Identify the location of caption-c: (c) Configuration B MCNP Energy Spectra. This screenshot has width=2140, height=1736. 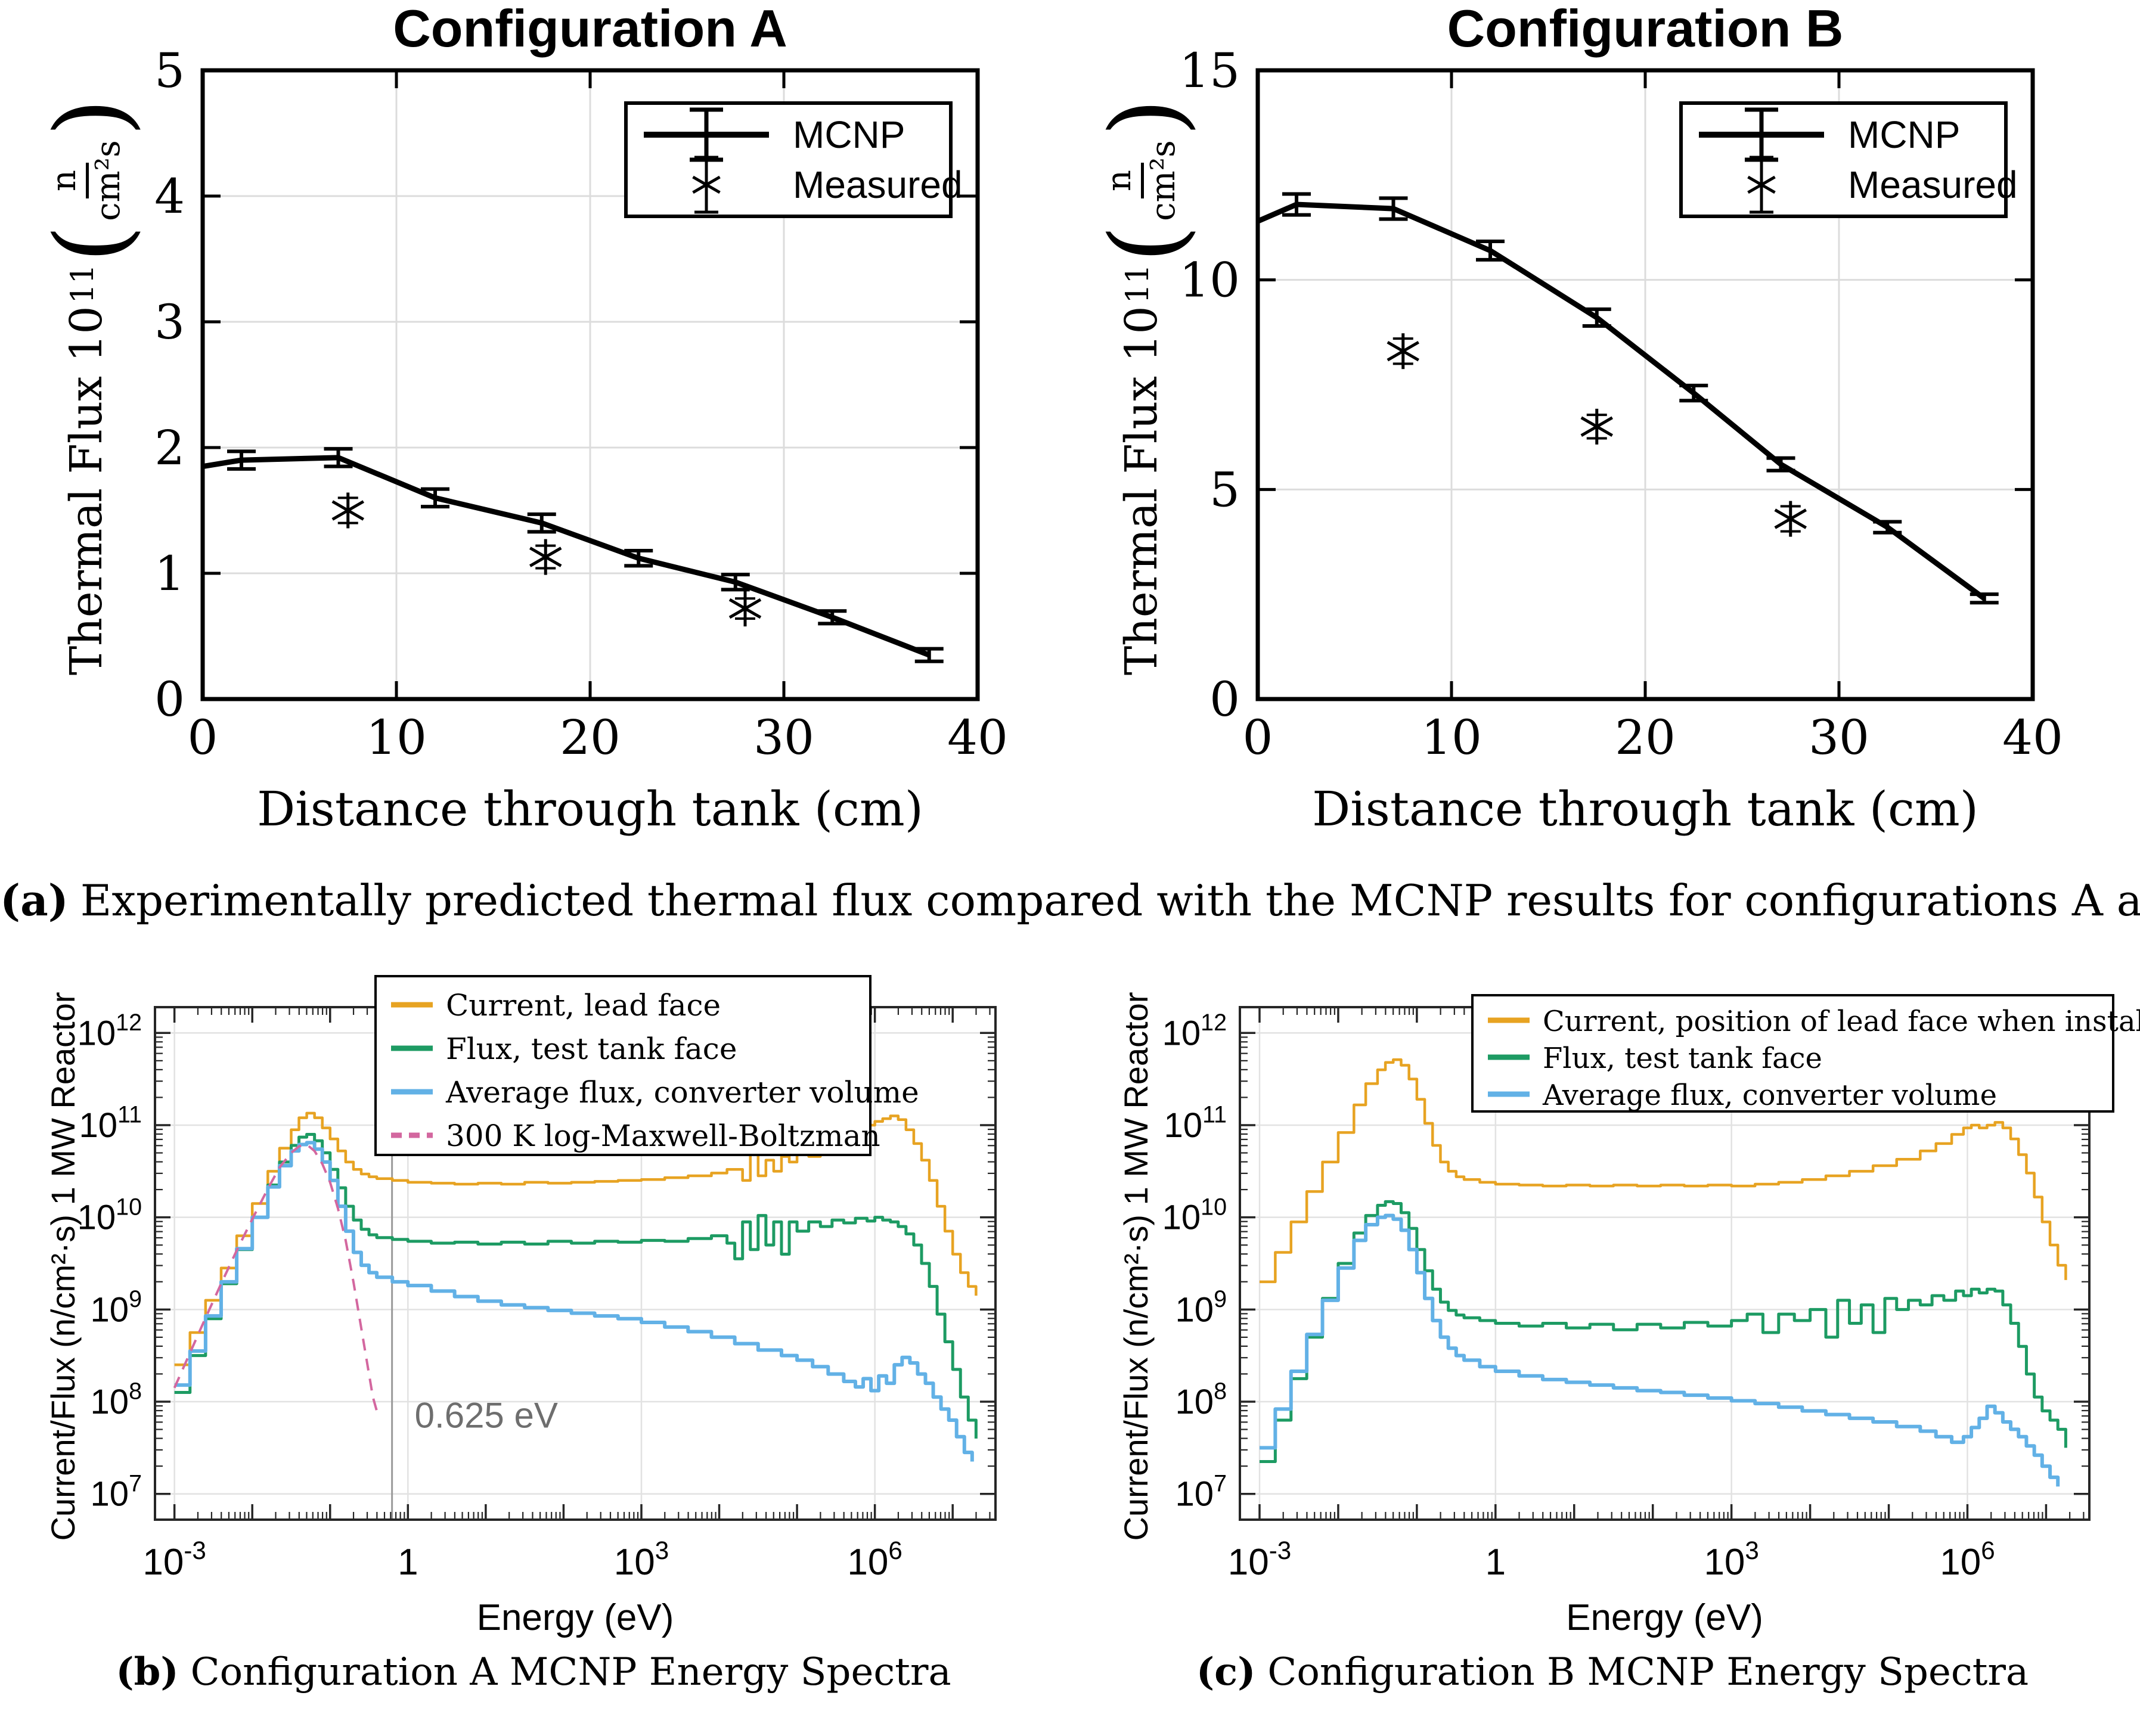
(1612, 1672).